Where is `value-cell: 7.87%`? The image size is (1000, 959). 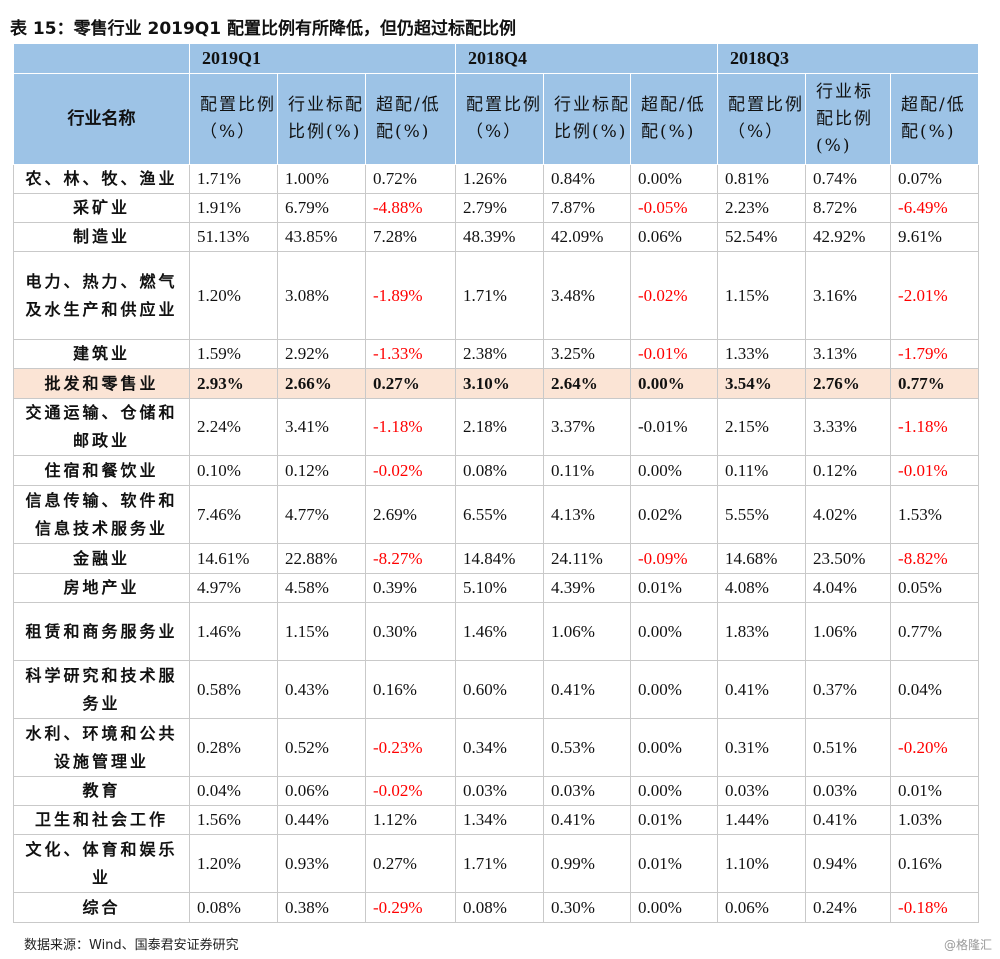
value-cell: 7.87% is located at coordinates (587, 208).